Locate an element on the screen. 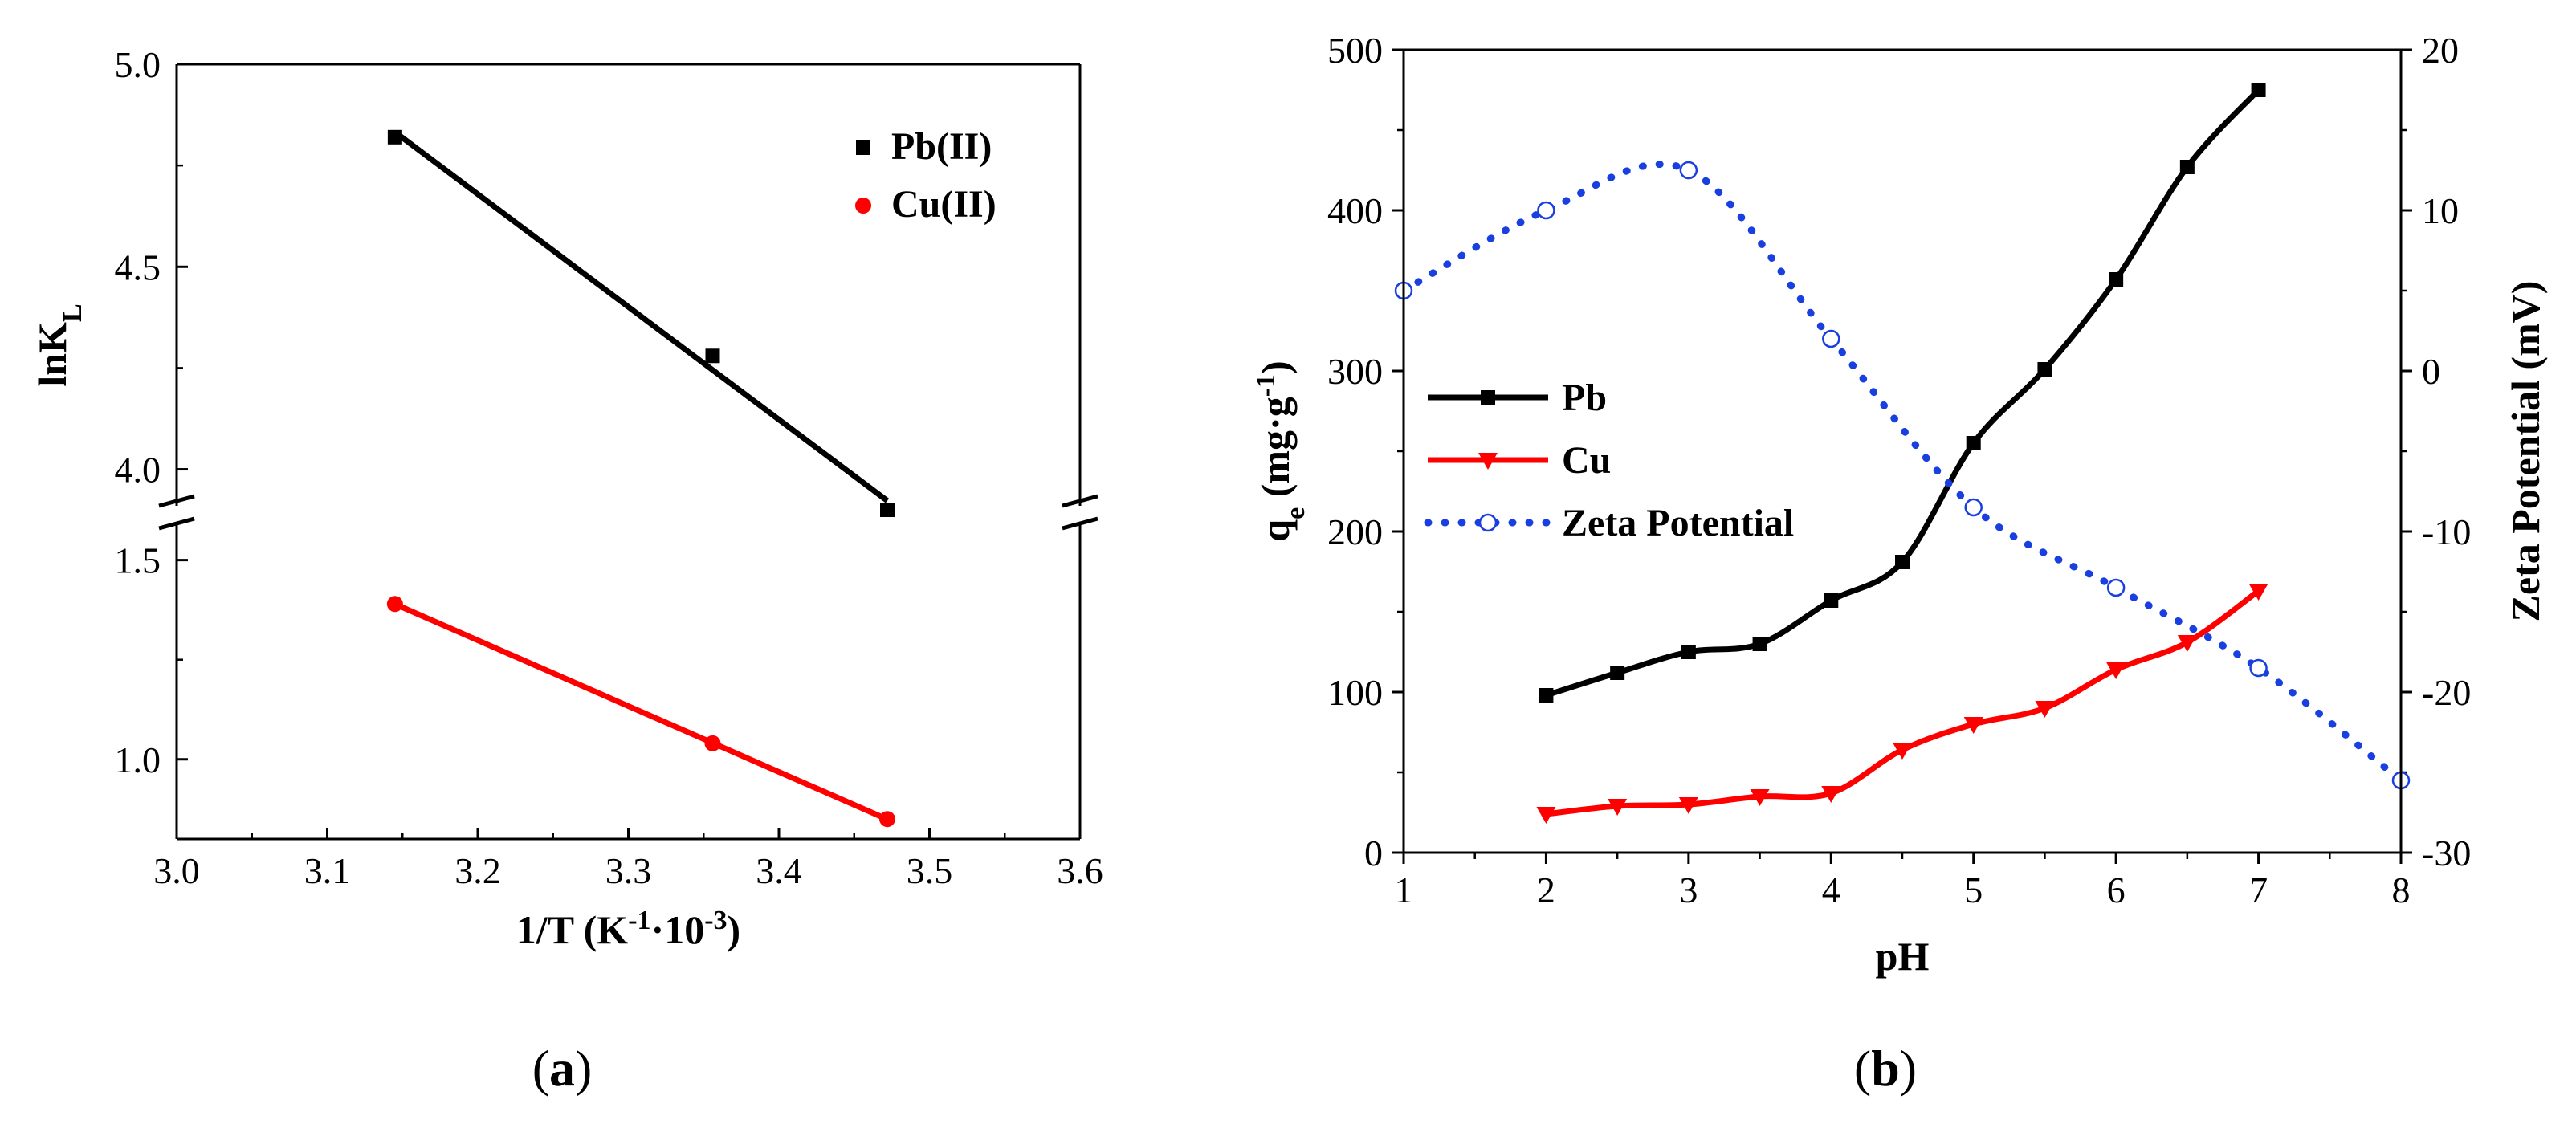 The height and width of the screenshot is (1124, 2576). x-tick-label: 3.2 is located at coordinates (478, 870).